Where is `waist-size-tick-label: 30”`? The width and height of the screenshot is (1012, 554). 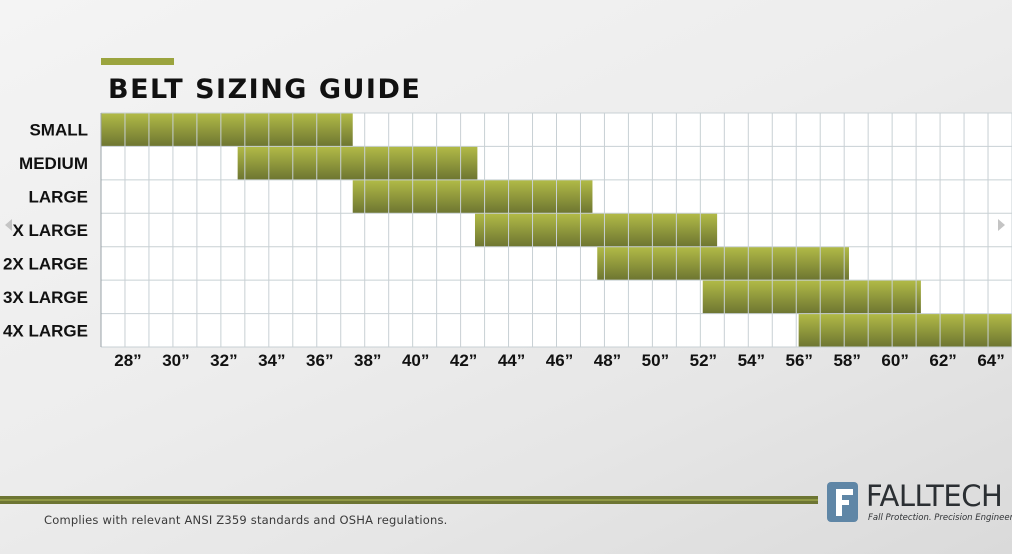
waist-size-tick-label: 30” is located at coordinates (175, 360).